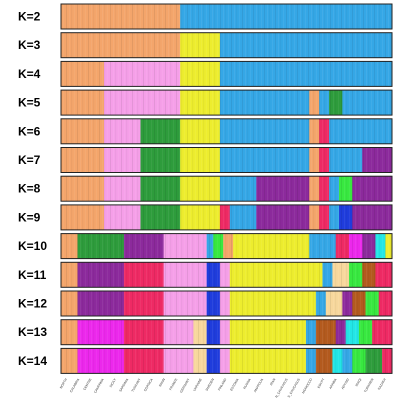  I want to click on panel-k2: K=2, so click(205, 16).